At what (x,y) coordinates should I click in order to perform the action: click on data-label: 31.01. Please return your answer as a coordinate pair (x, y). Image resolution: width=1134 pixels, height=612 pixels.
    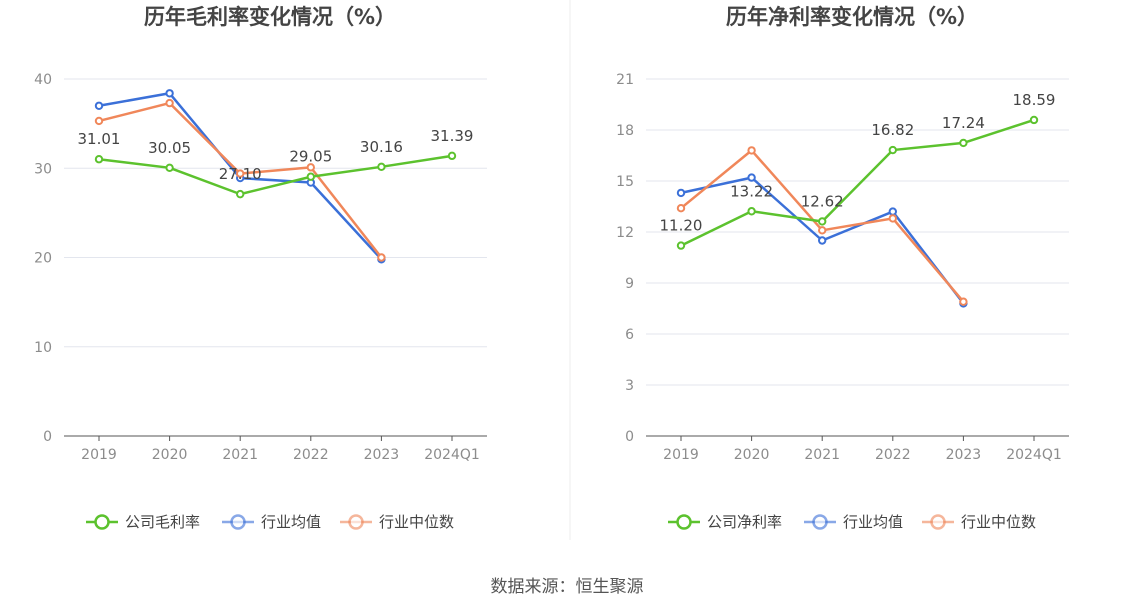
    Looking at the image, I should click on (99, 139).